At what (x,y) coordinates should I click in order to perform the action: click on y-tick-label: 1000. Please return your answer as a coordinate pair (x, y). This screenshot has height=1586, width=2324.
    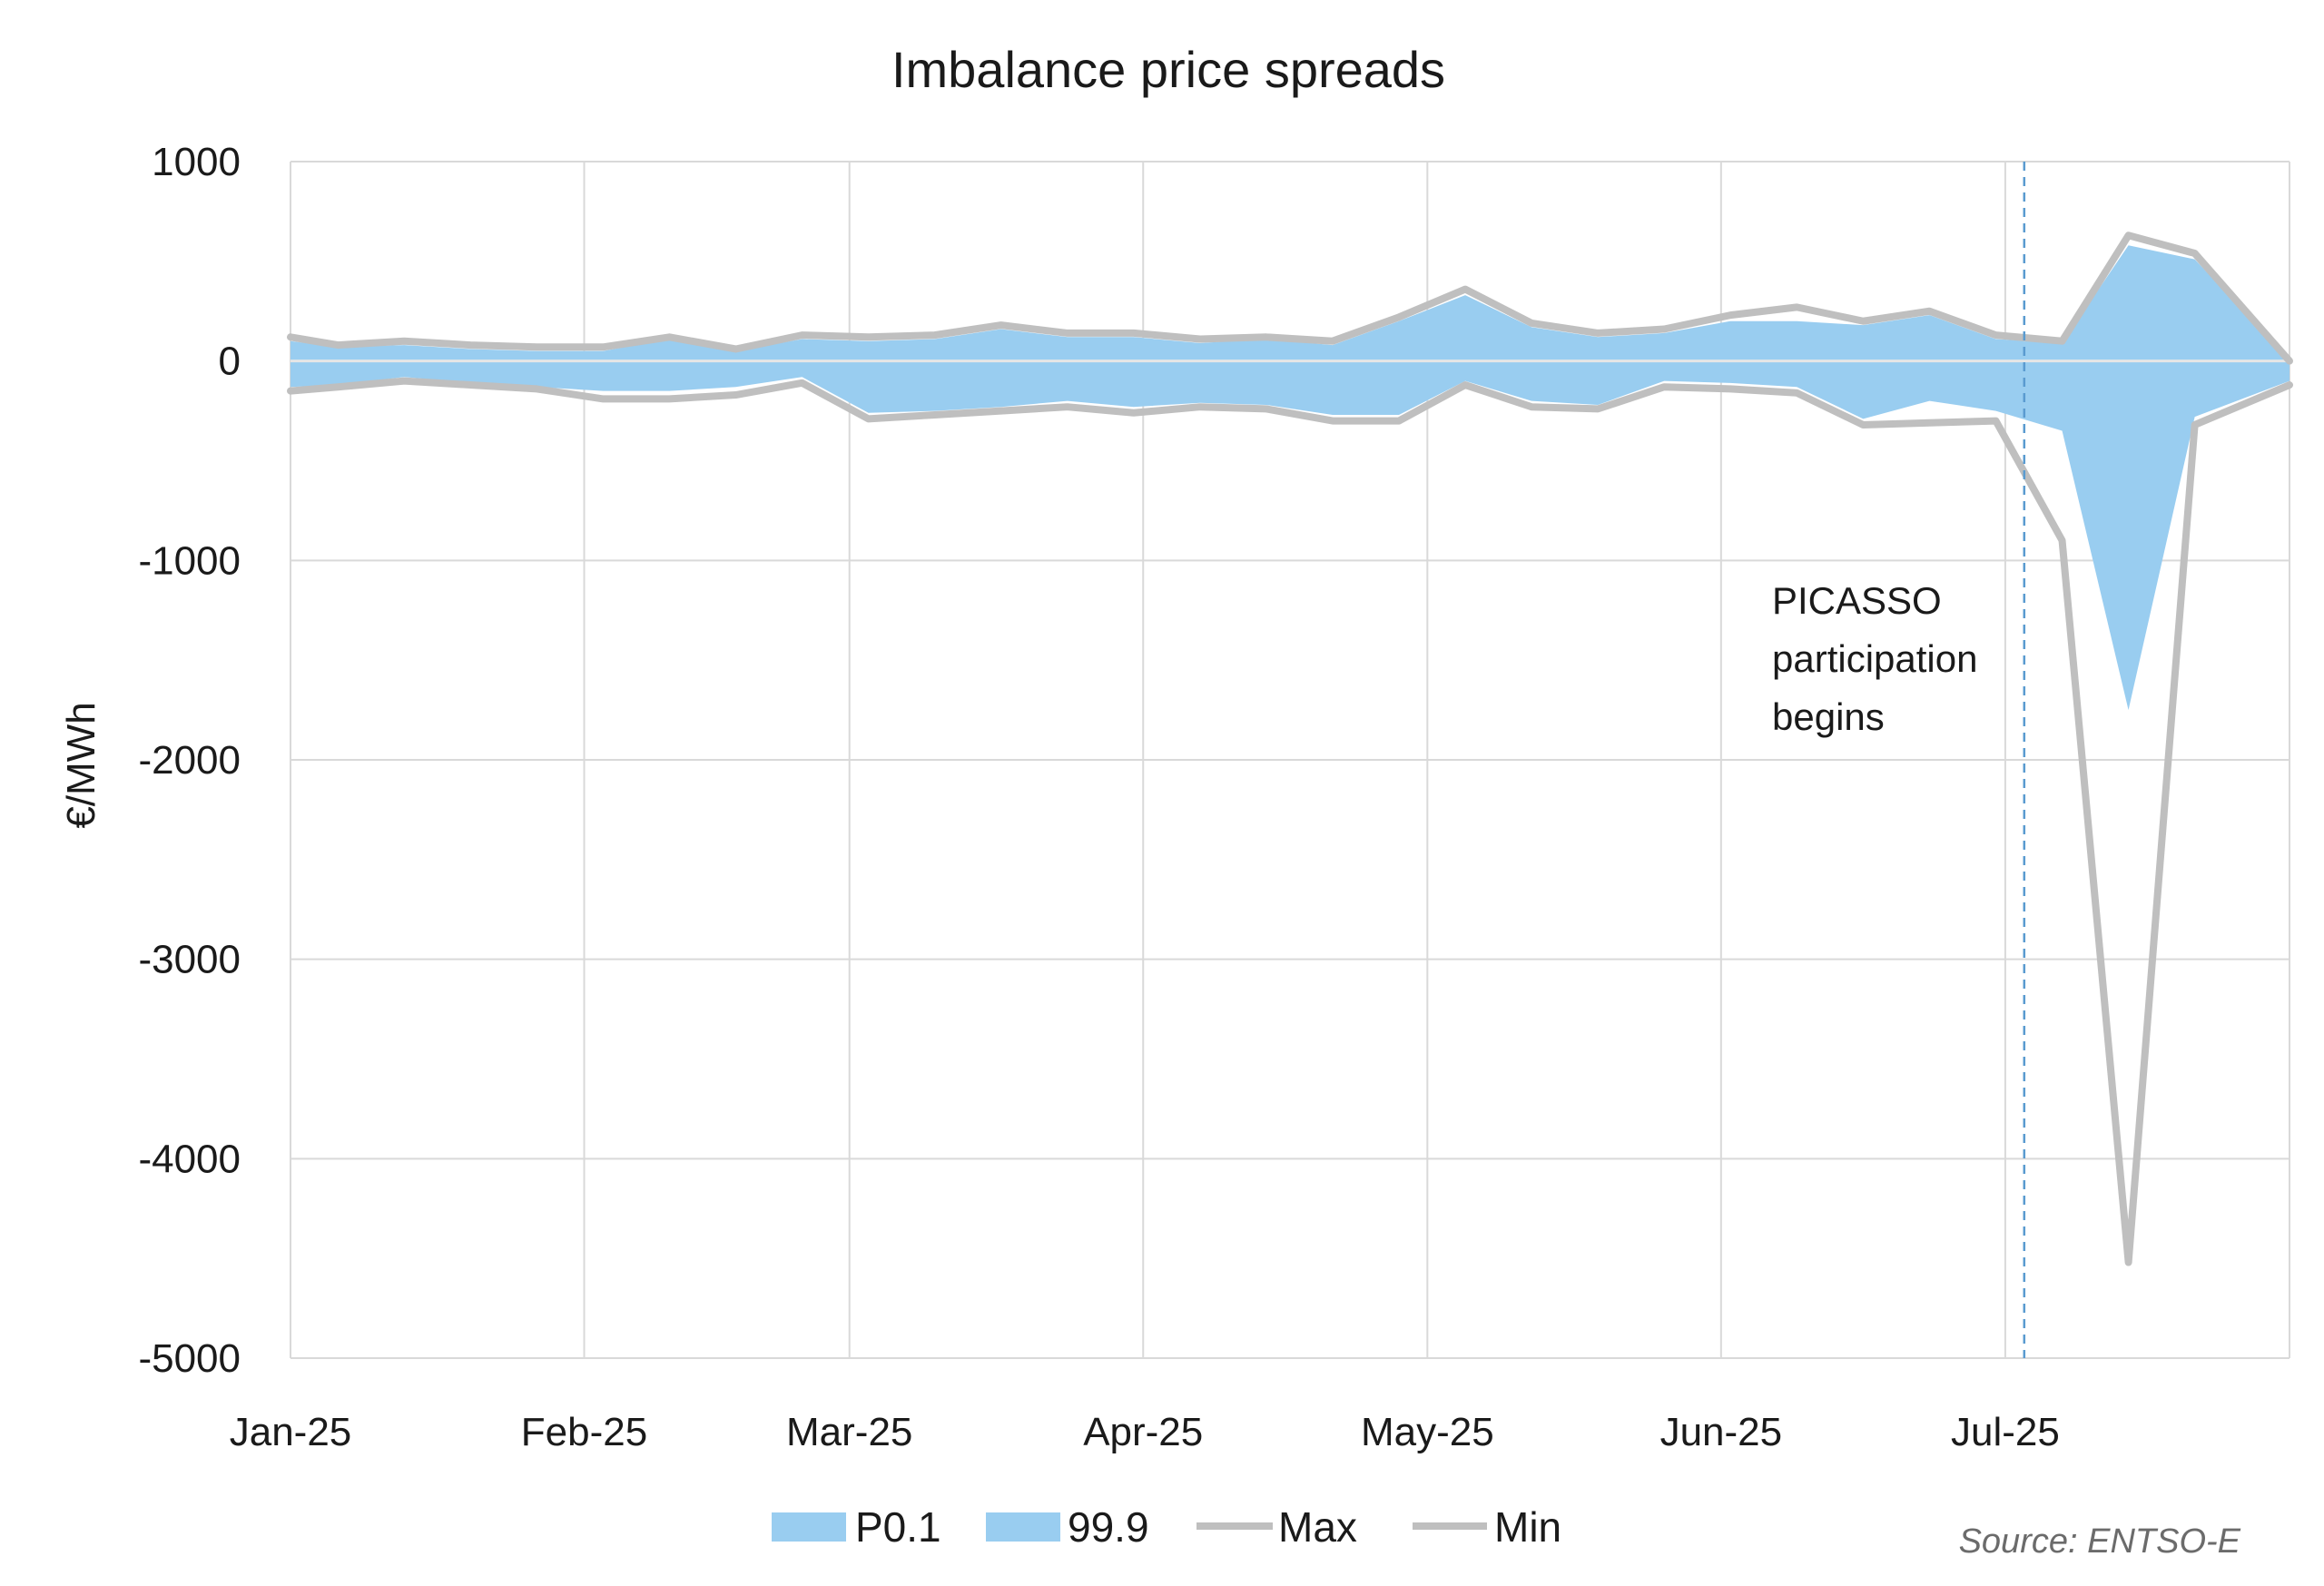
    Looking at the image, I should click on (196, 162).